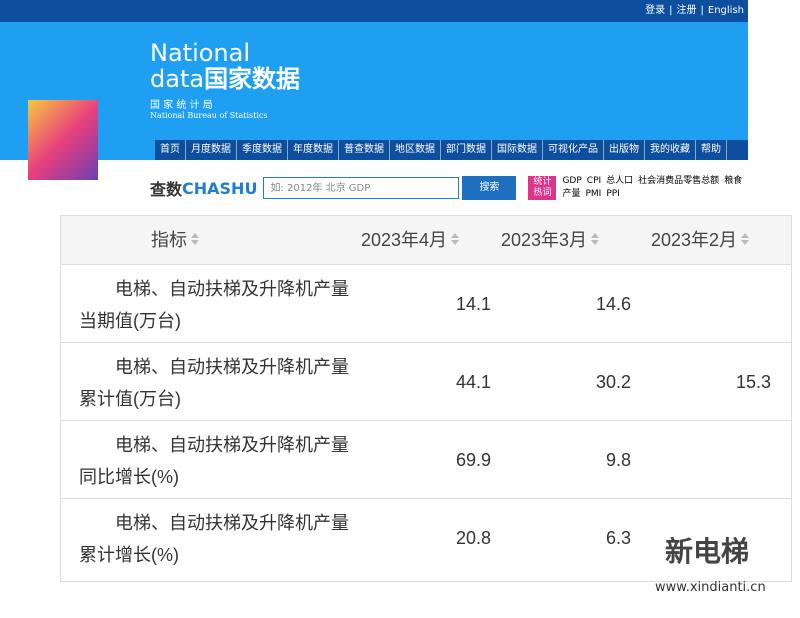 The height and width of the screenshot is (618, 800). What do you see at coordinates (169, 240) in the screenshot?
I see `column-header: 指标` at bounding box center [169, 240].